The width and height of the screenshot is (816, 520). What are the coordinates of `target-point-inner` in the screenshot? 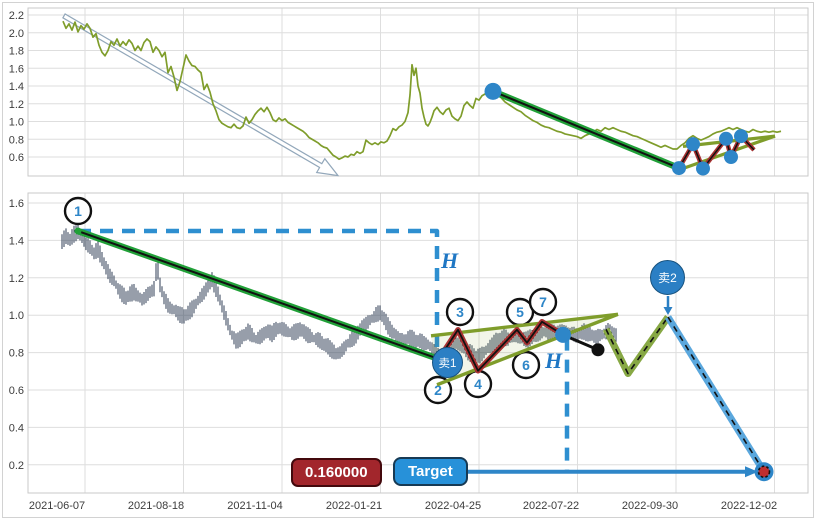 It's located at (764, 472).